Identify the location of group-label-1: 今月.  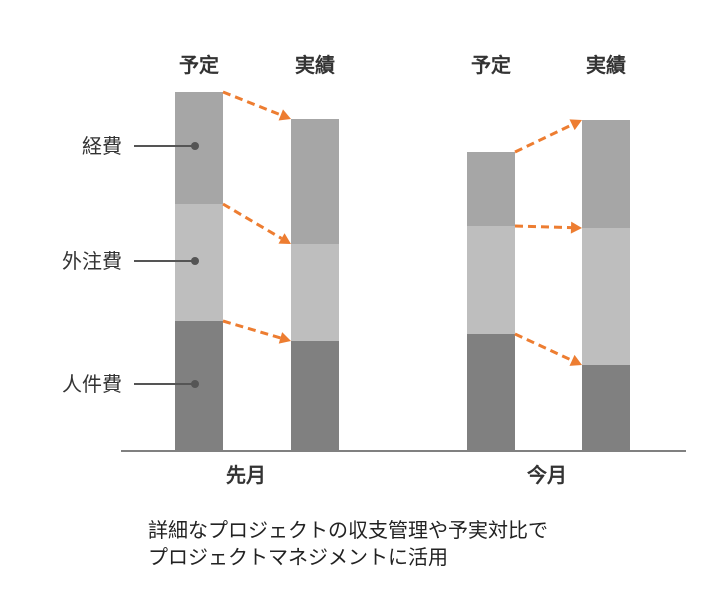
(547, 475).